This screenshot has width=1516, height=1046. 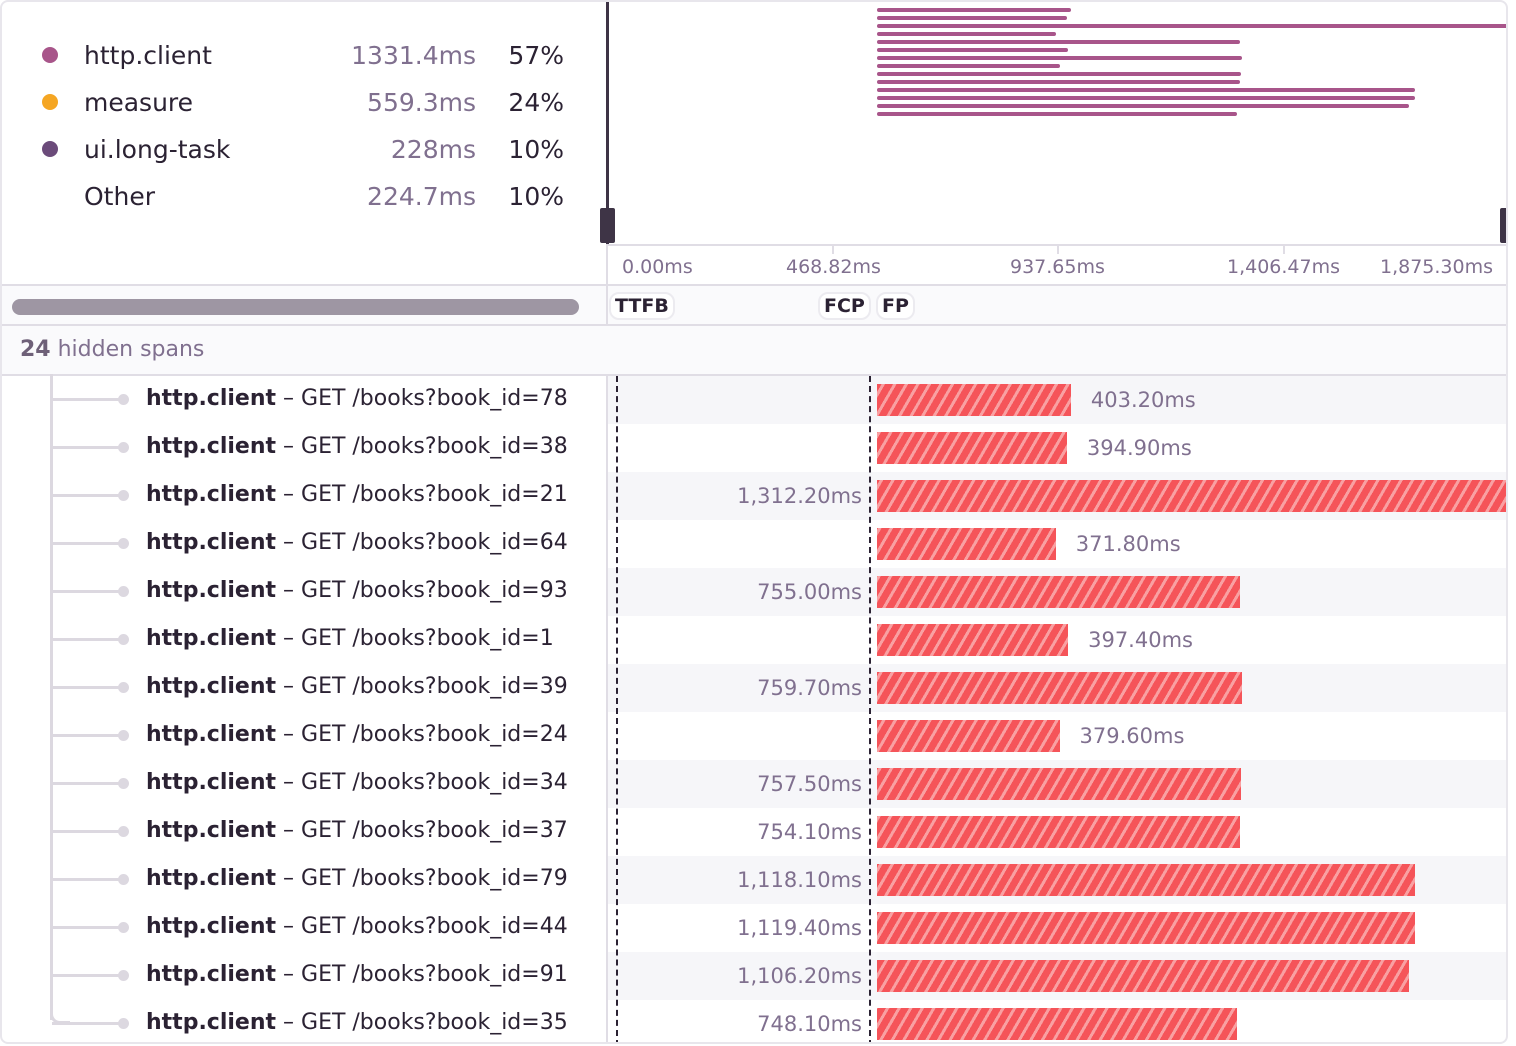 What do you see at coordinates (295, 307) in the screenshot?
I see `horizontal-scrollbar` at bounding box center [295, 307].